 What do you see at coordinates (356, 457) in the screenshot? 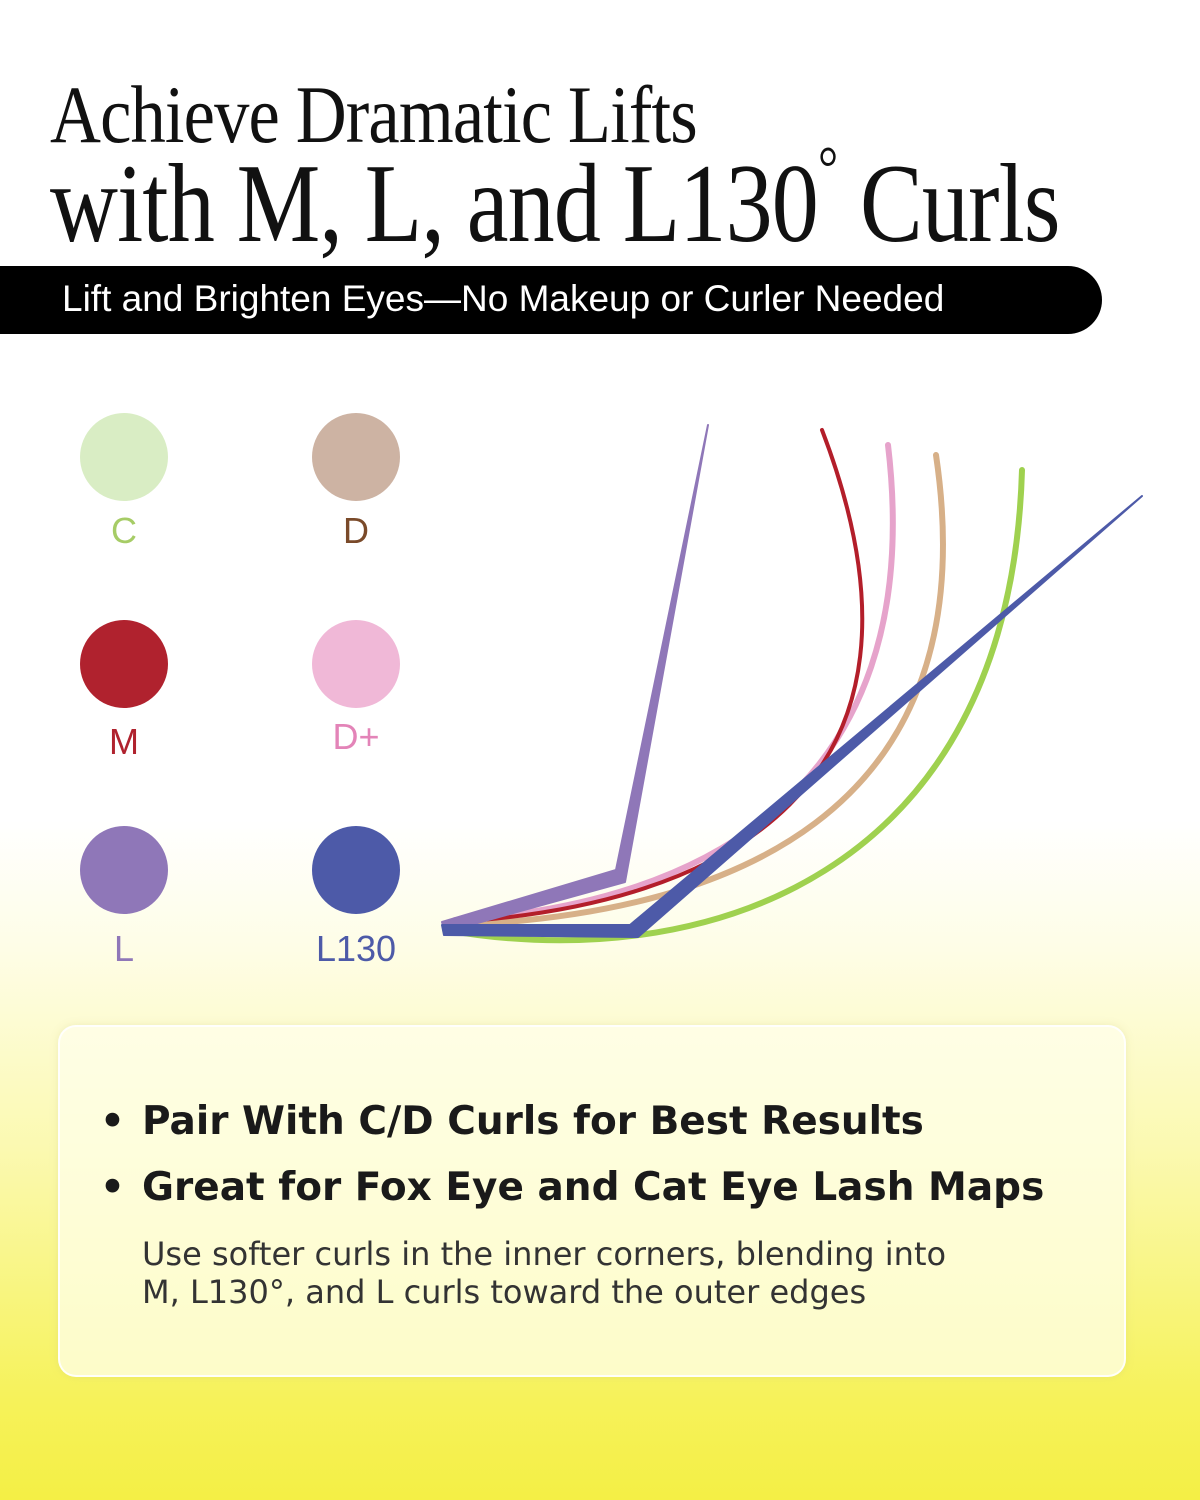
I see `swatch-d` at bounding box center [356, 457].